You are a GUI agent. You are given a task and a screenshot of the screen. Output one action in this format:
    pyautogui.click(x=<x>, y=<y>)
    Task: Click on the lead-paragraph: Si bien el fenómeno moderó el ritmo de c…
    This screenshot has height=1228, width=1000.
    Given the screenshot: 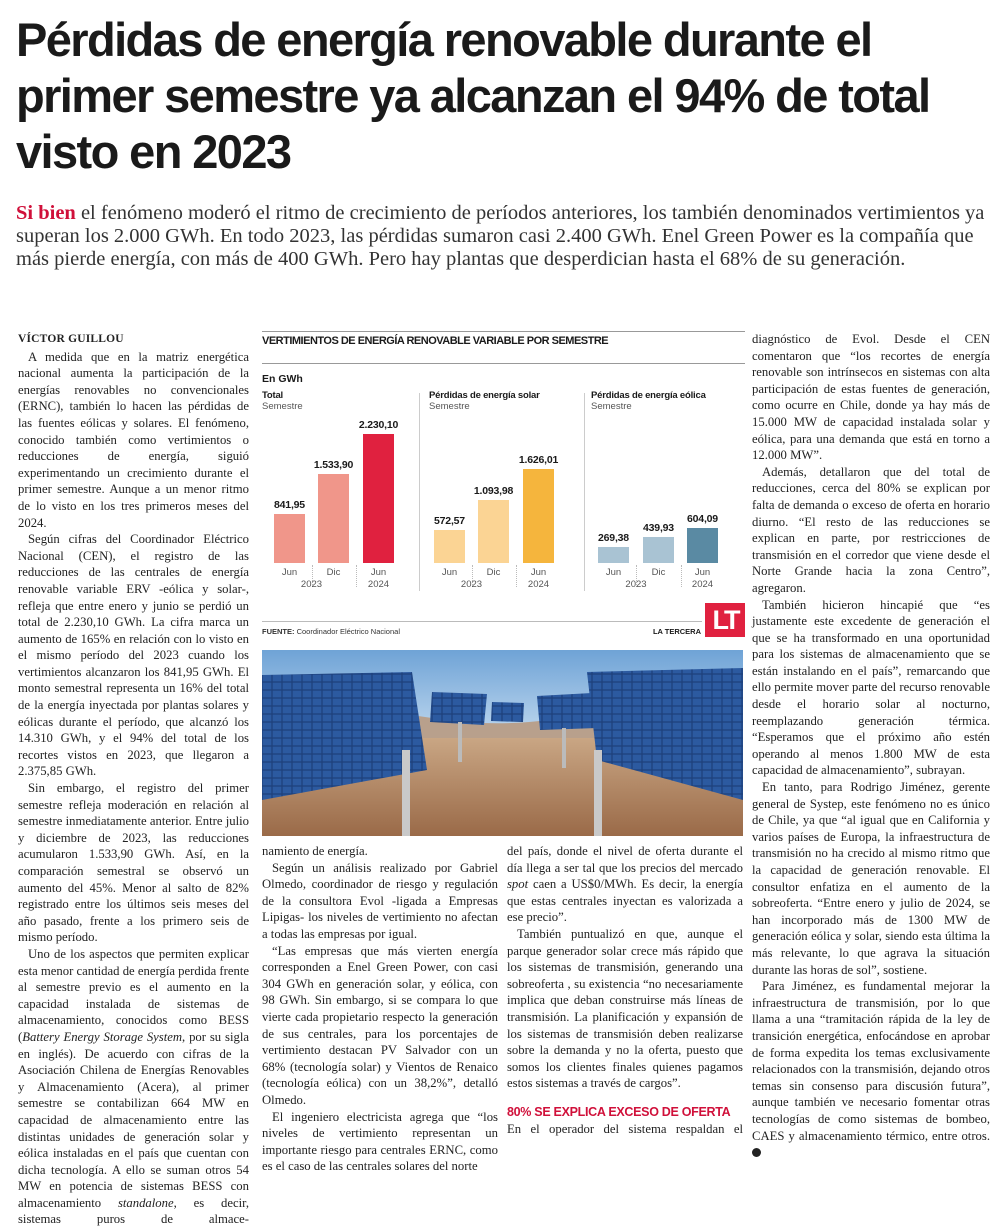 What is the action you would take?
    pyautogui.click(x=503, y=236)
    